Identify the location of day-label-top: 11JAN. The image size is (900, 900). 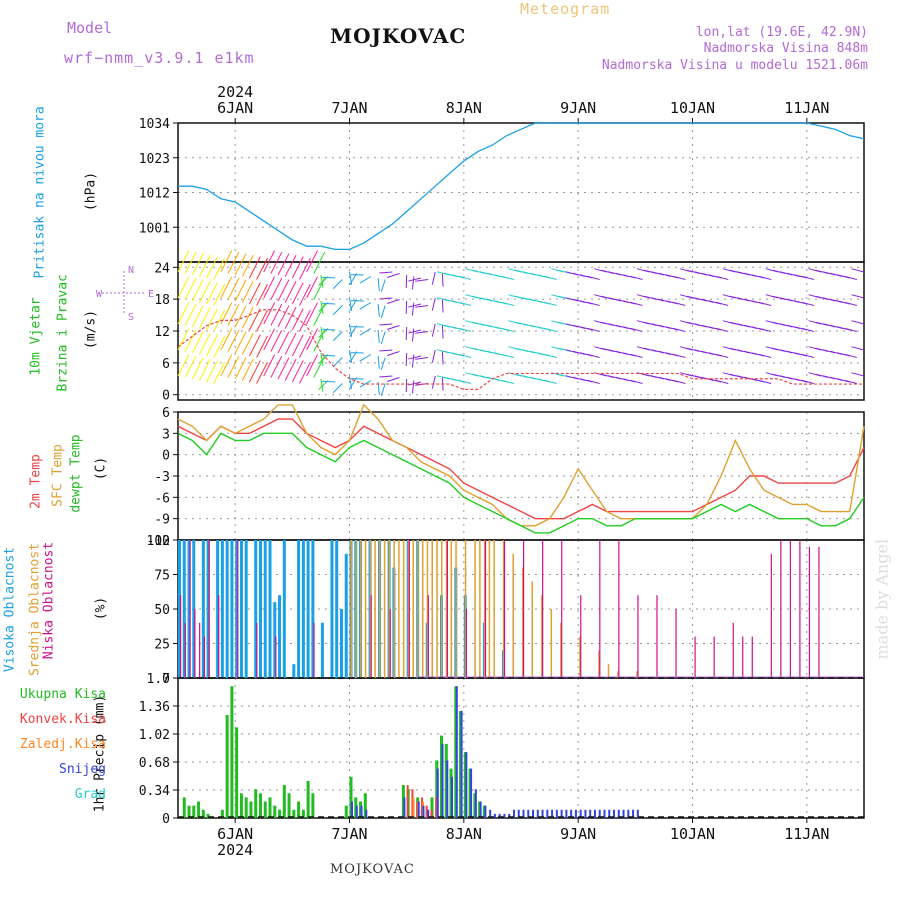
(806, 108).